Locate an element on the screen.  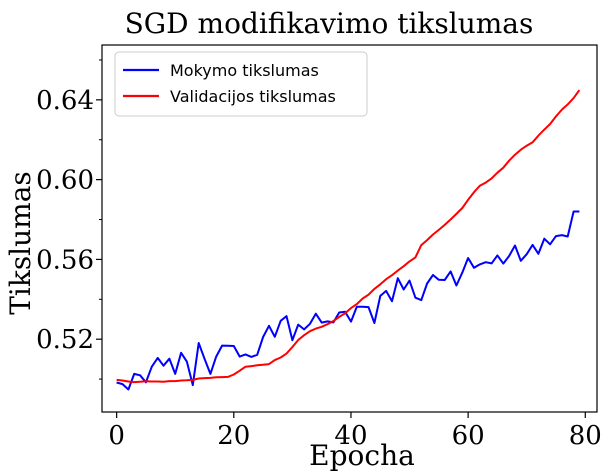
legend-label-mokymo: Mokymo tikslumas is located at coordinates (244, 70).